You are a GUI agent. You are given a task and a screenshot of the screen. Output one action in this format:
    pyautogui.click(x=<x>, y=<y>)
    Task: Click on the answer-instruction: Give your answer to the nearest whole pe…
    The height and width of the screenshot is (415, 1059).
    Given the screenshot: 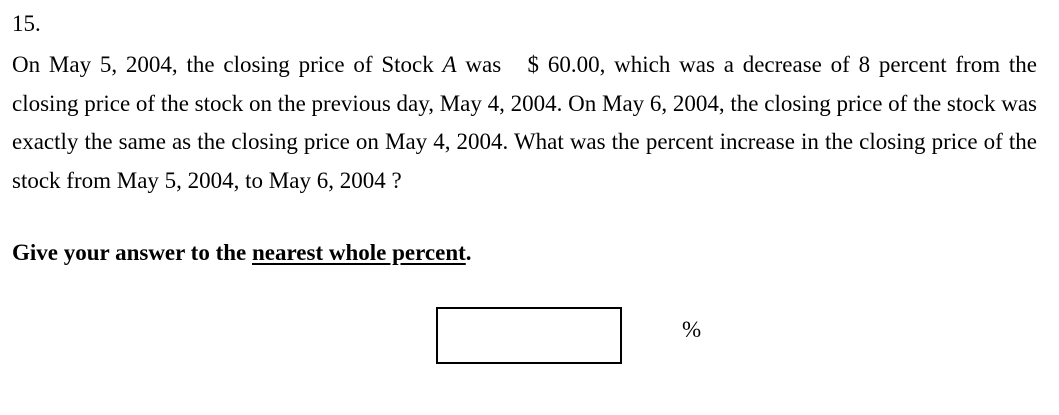 What is the action you would take?
    pyautogui.click(x=242, y=253)
    